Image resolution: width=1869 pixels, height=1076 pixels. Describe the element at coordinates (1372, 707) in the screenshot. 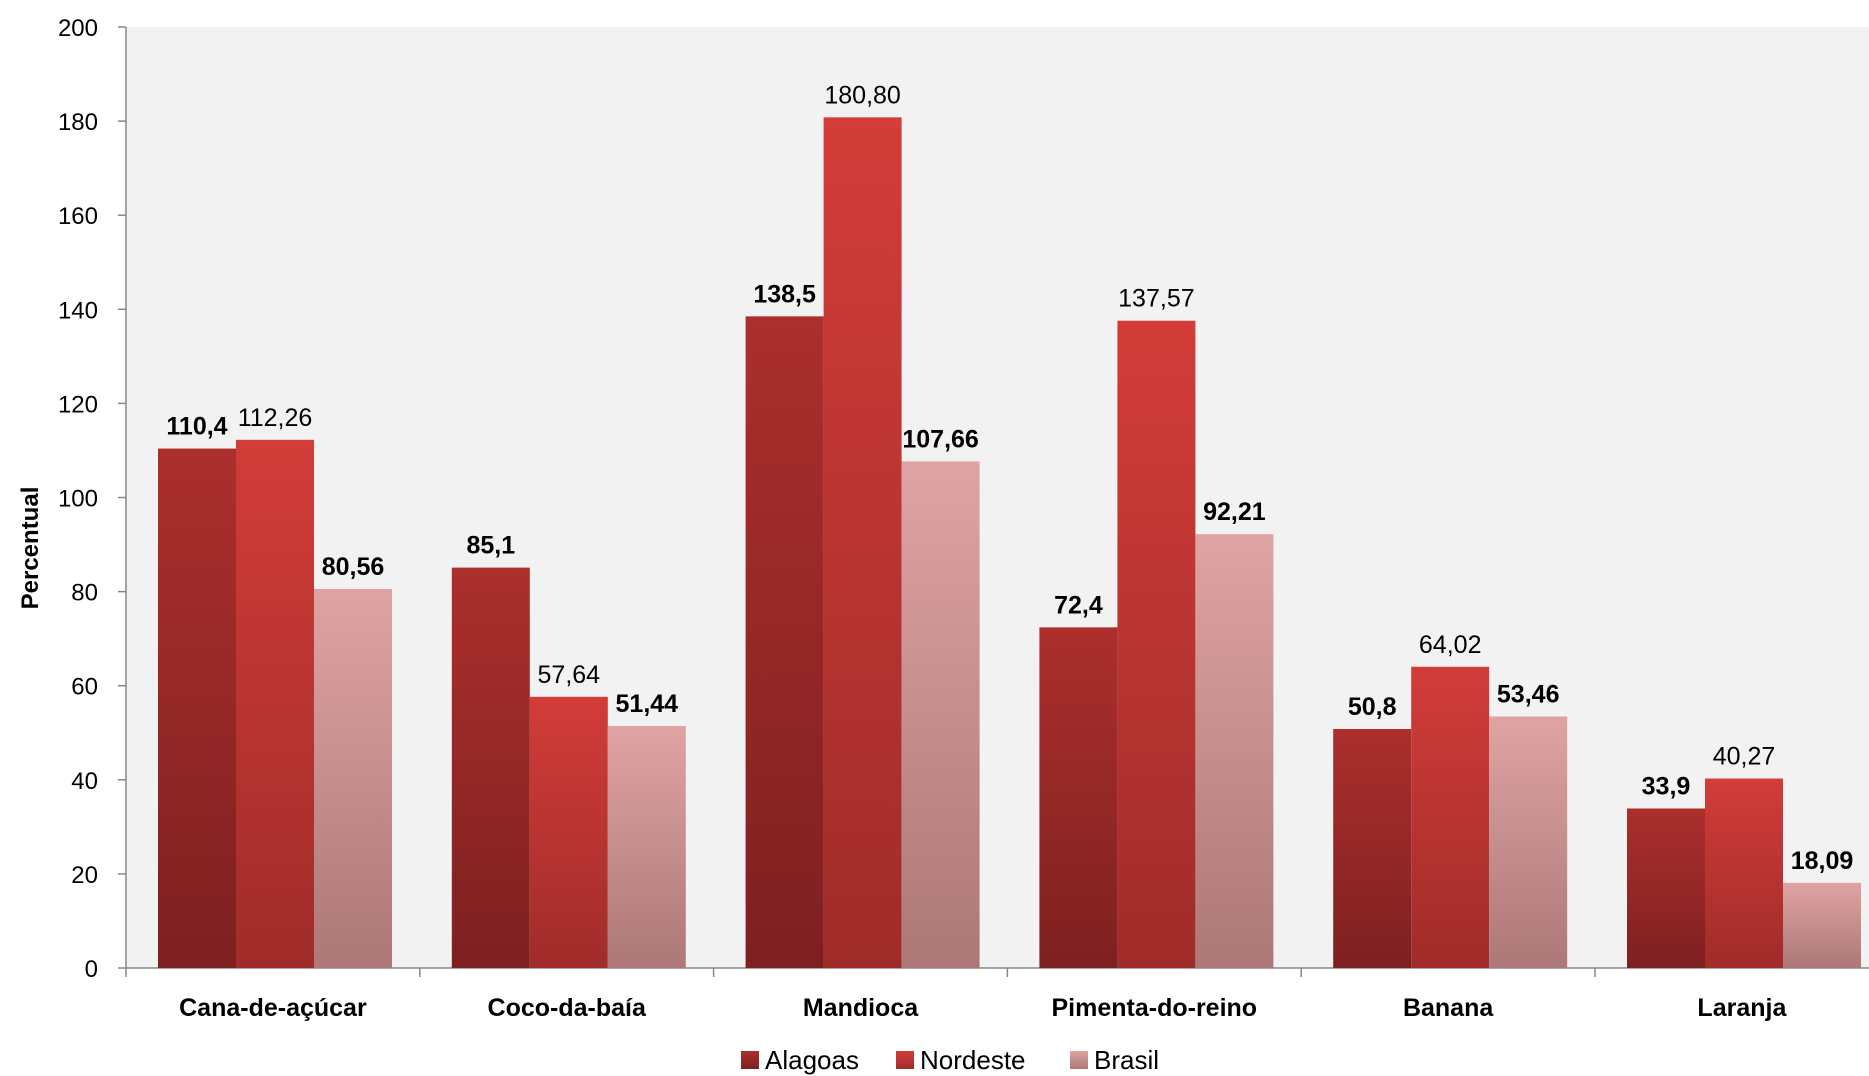

I see `data-label-alagoas: 50,8` at that location.